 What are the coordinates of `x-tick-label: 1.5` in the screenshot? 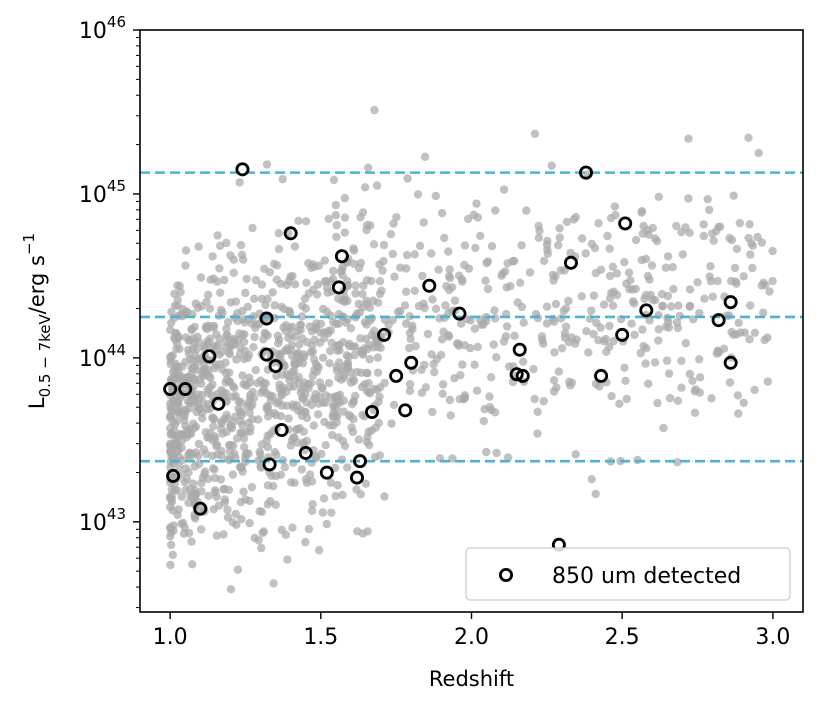 It's located at (320, 637).